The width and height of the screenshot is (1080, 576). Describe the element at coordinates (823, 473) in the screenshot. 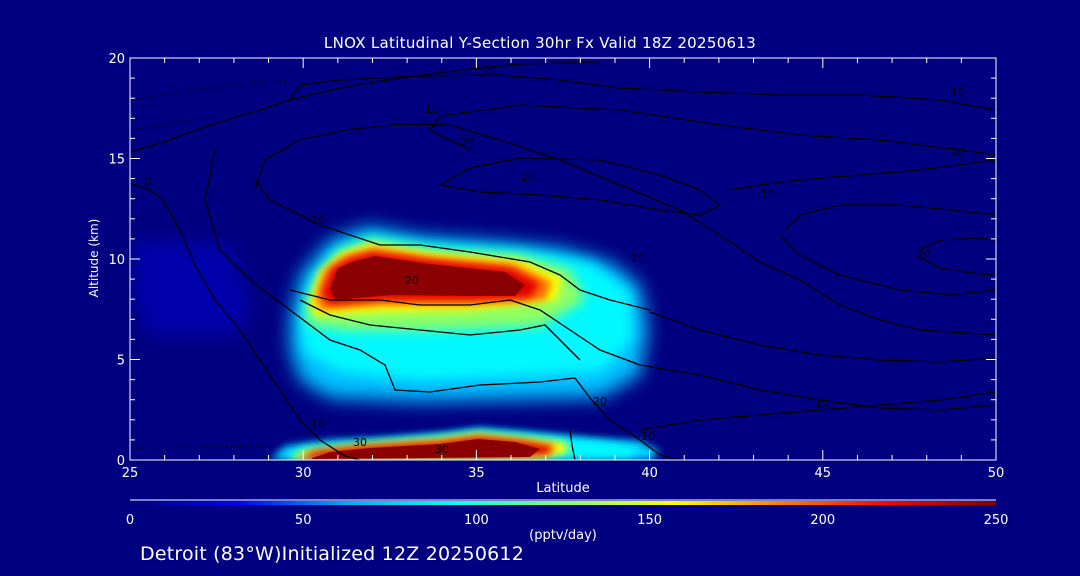

I see `x-tick-label: 45` at that location.